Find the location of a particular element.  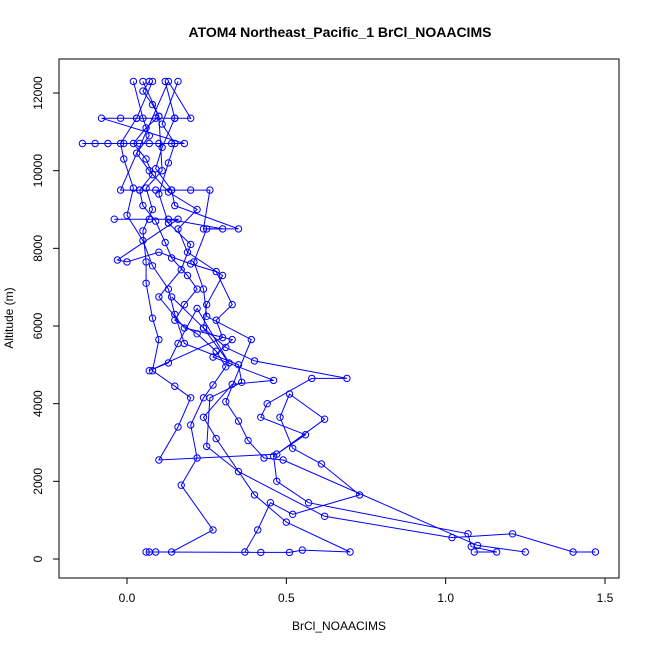

y-tick-label: 10000 is located at coordinates (38, 171).